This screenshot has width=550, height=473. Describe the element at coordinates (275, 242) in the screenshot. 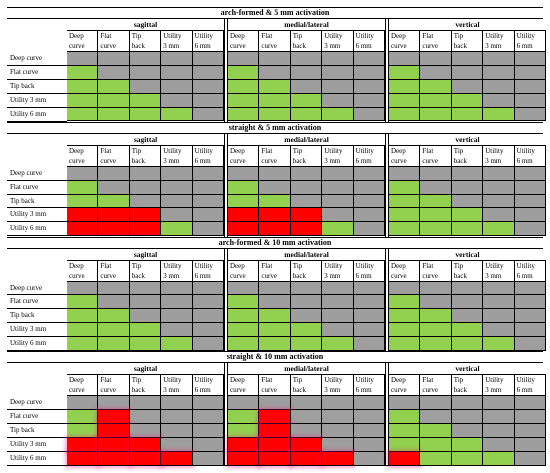

I see `section-title: arch-formed & 10 mm activation` at that location.